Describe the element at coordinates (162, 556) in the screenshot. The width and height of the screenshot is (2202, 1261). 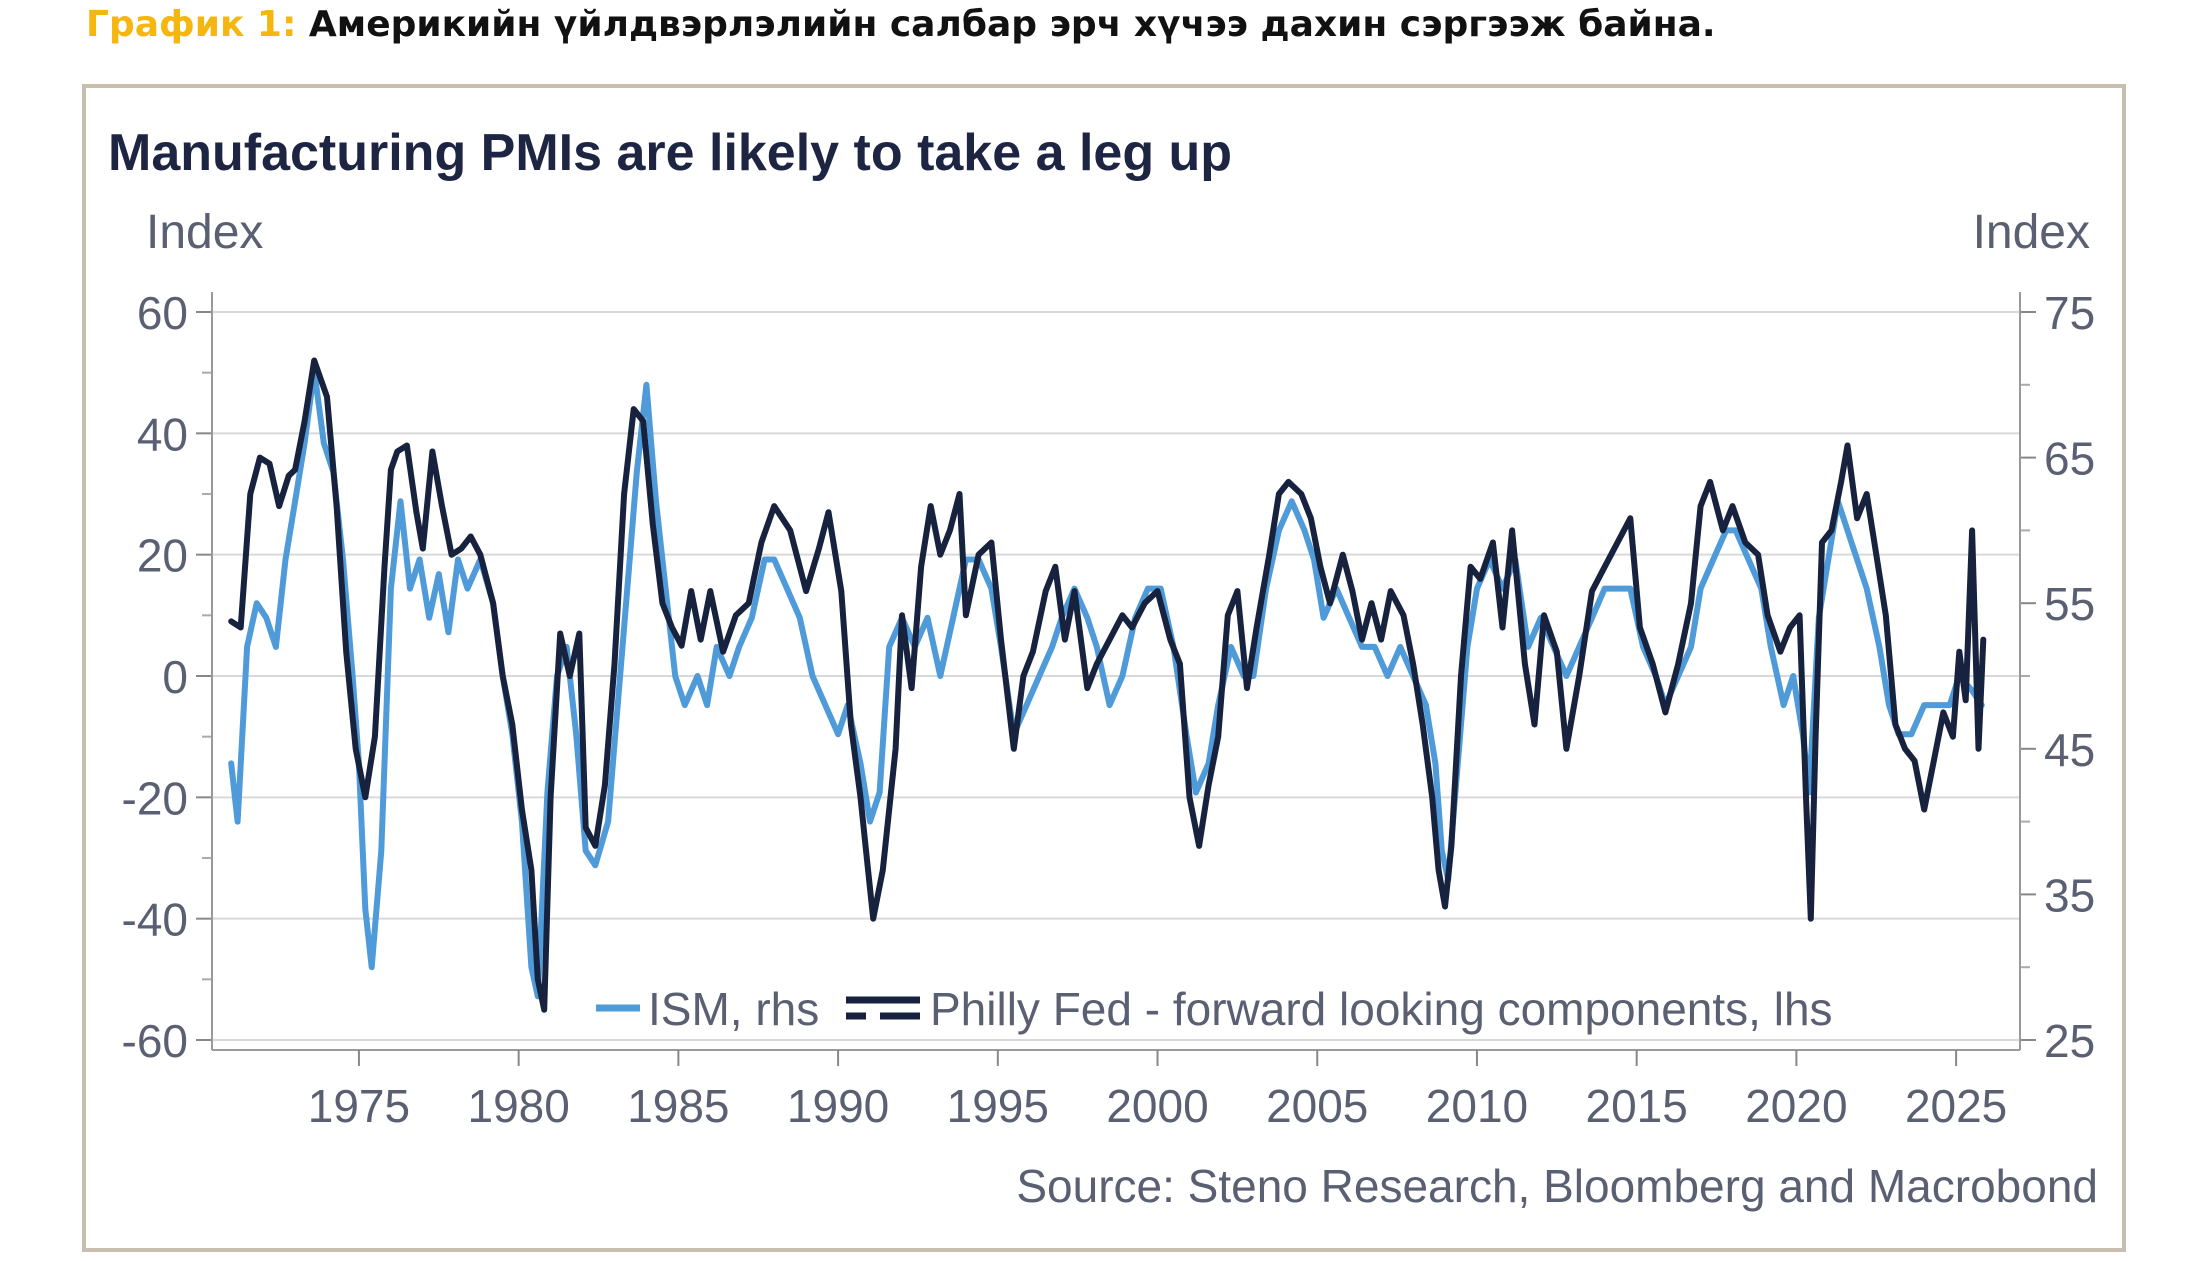
I see `left-tick-label: 20` at that location.